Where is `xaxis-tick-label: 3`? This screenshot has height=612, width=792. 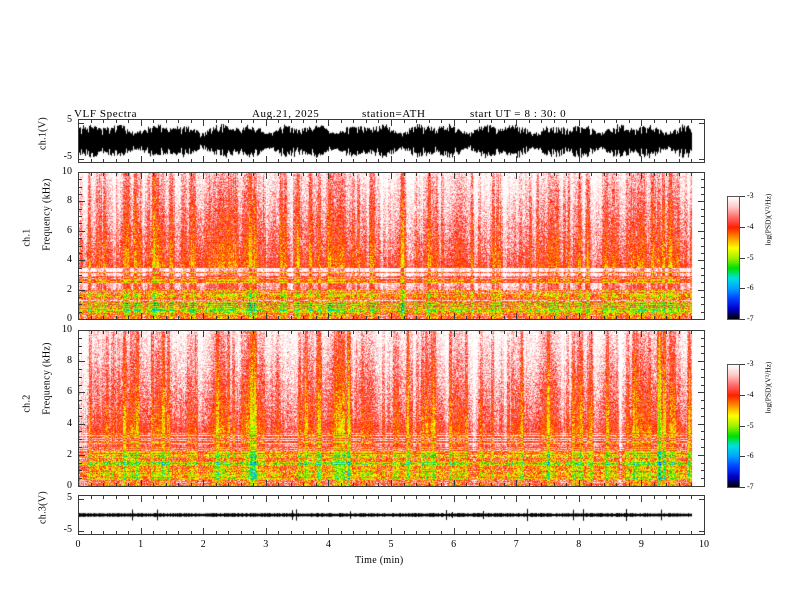 xaxis-tick-label: 3 is located at coordinates (266, 544).